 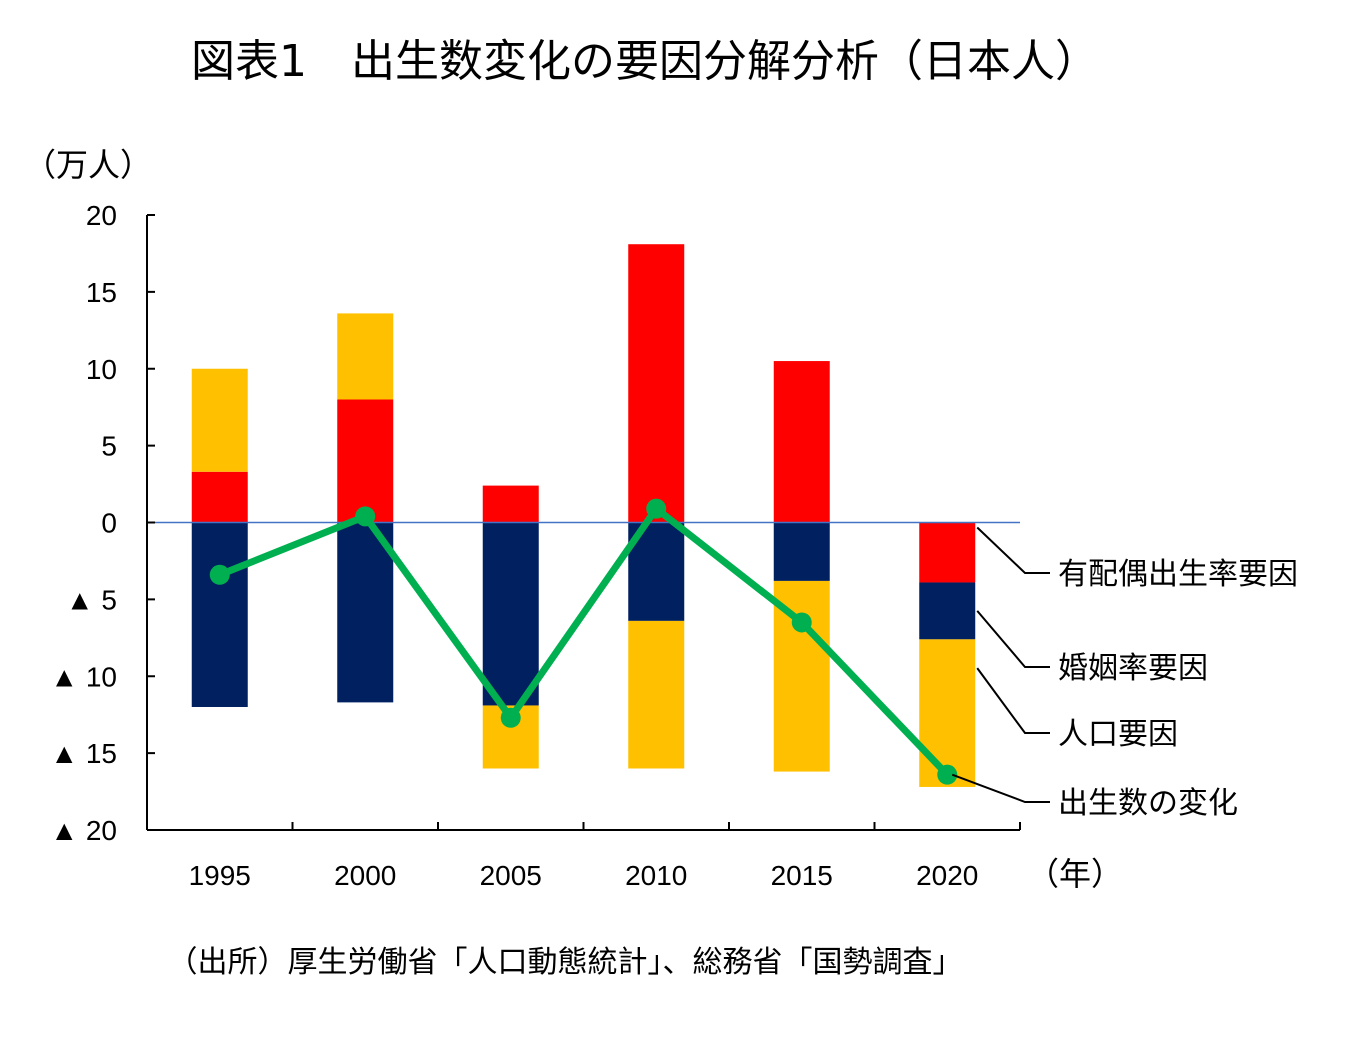 I want to click on line-births-change, so click(x=584, y=641).